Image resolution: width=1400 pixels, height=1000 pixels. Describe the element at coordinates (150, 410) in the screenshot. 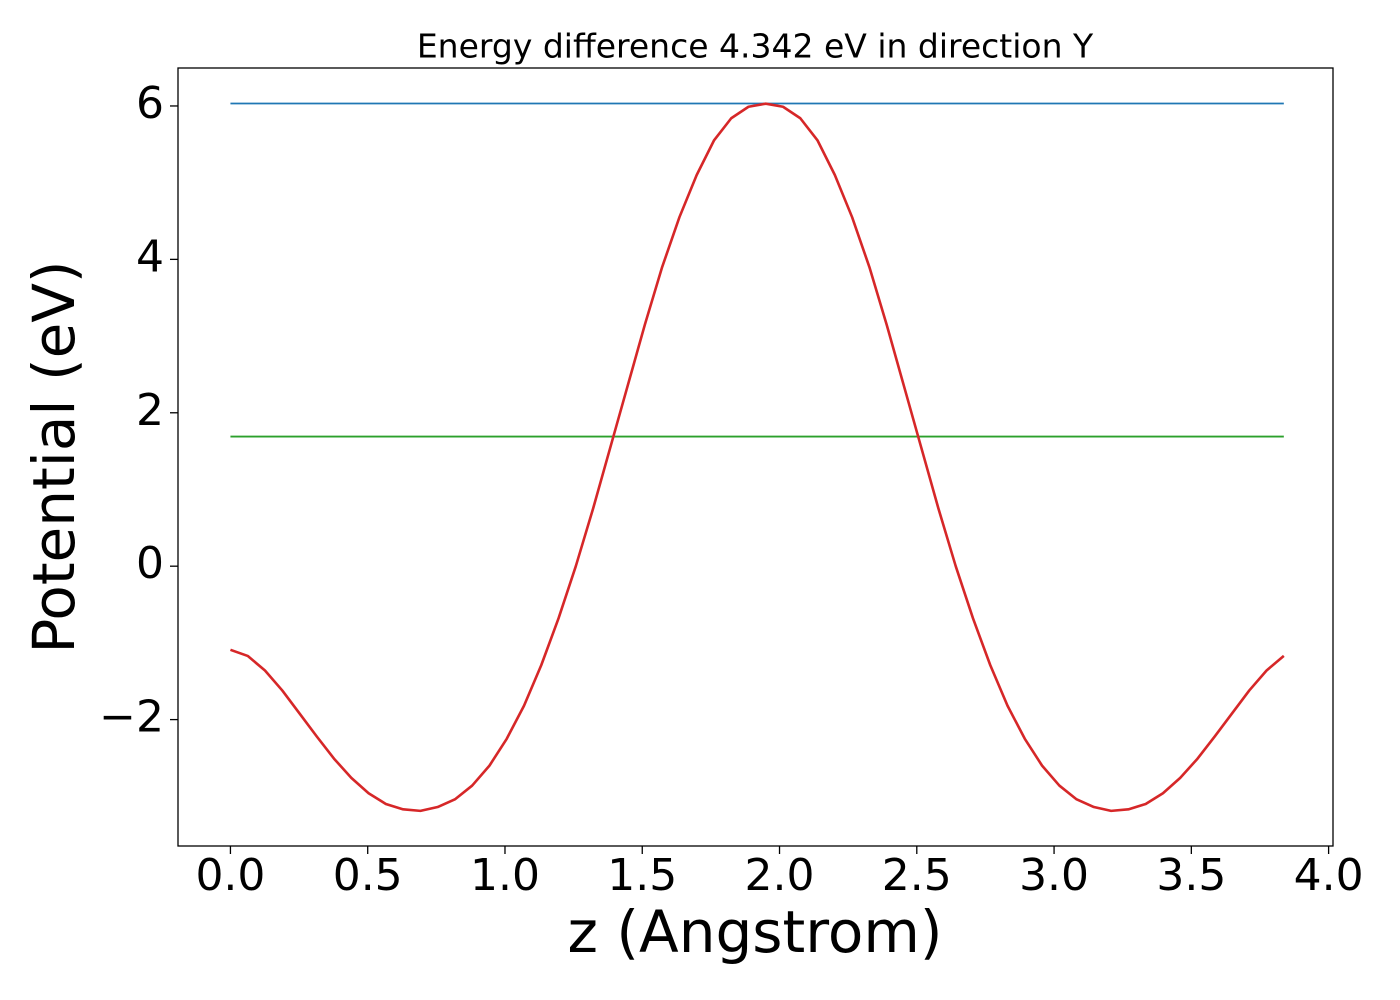

I see `y-tick-label: 2` at that location.